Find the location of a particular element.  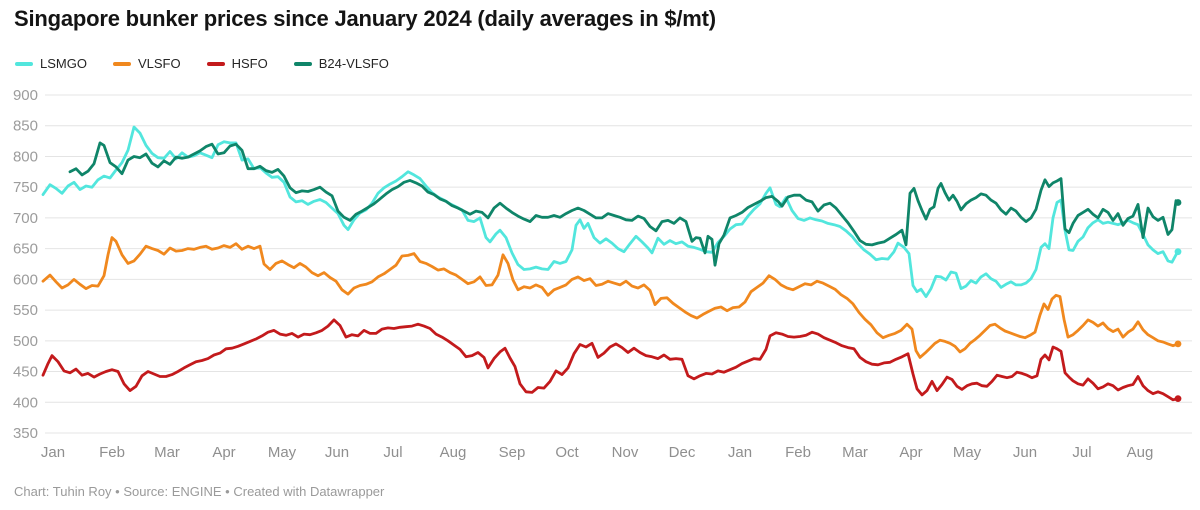

legend-label-lsmgo: LSMGO is located at coordinates (63, 63).